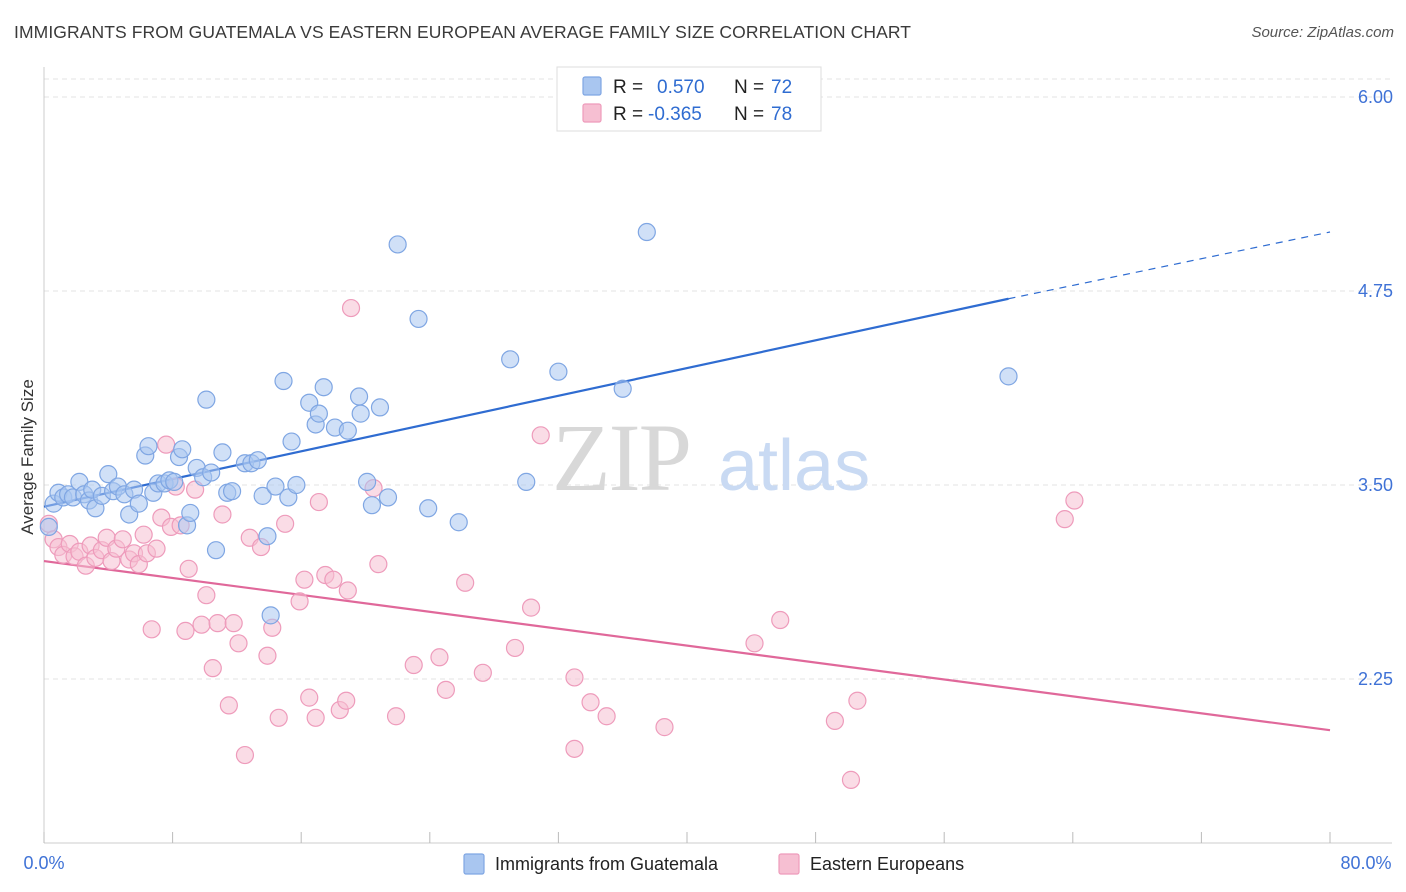 This screenshot has width=1406, height=892. Describe the element at coordinates (1322, 32) in the screenshot. I see `chart-source: Source: ZipAtlas.com` at that location.